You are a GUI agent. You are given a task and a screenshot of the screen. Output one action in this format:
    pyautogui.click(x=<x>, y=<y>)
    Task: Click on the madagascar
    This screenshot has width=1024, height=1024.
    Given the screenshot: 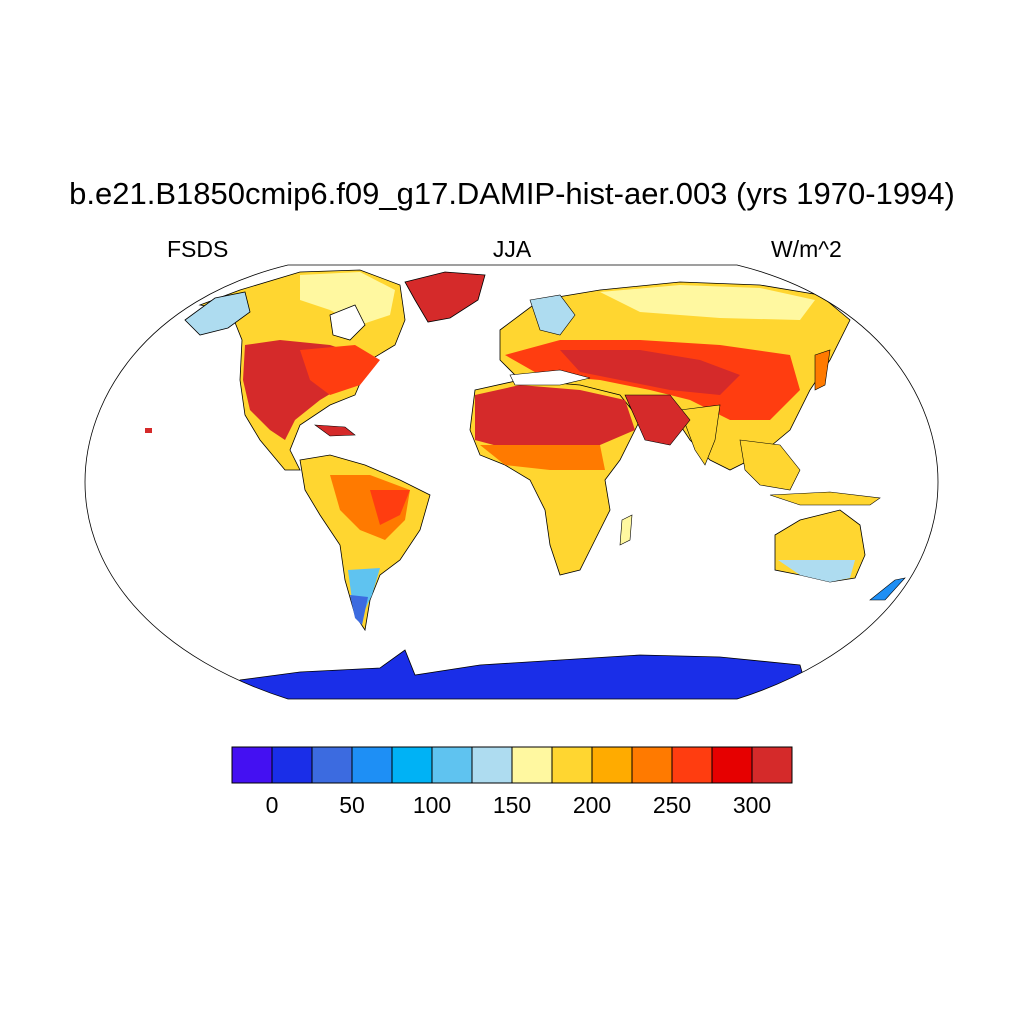 What is the action you would take?
    pyautogui.click(x=626, y=530)
    